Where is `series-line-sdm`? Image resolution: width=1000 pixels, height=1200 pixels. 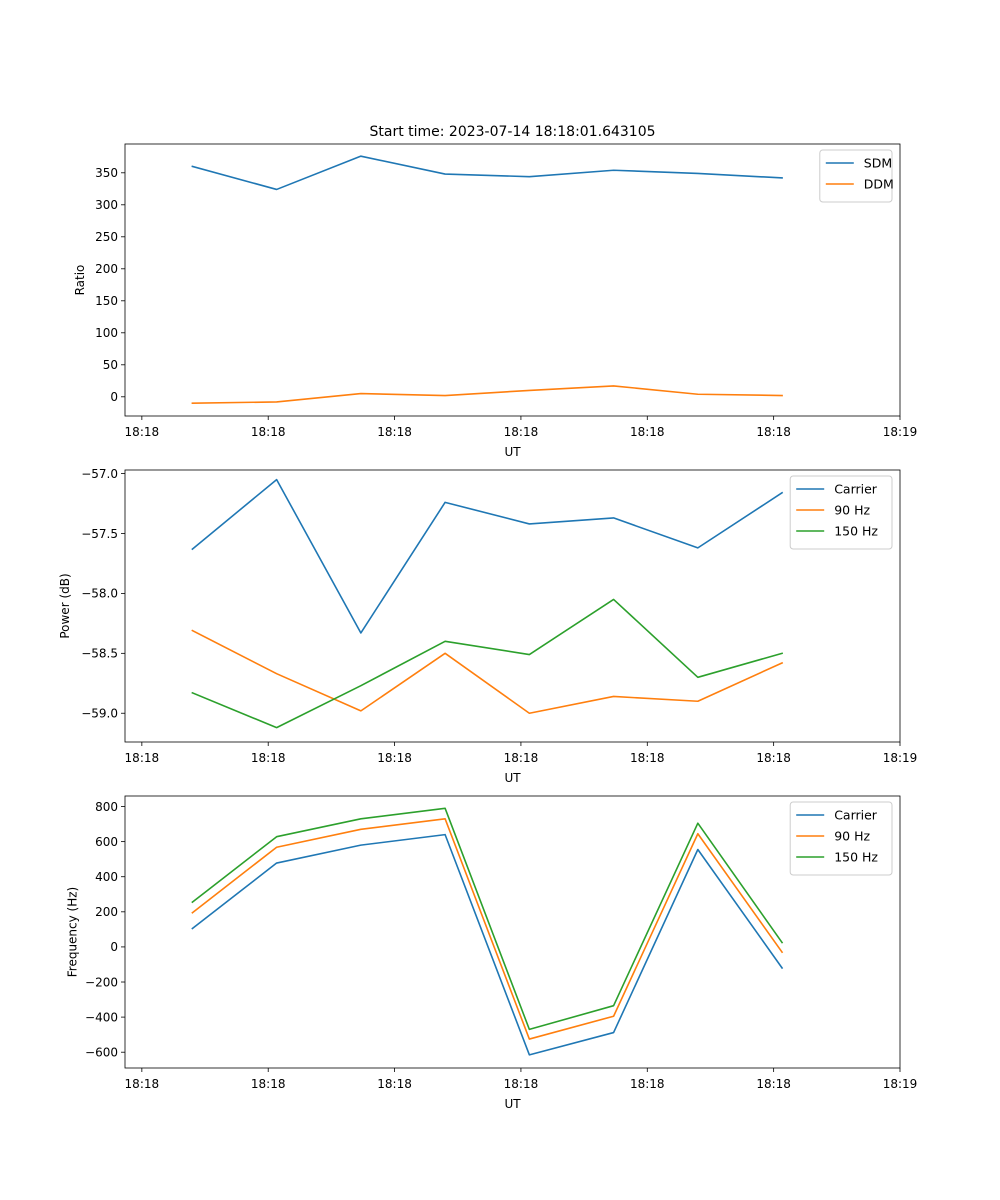
series-line-sdm is located at coordinates (487, 173).